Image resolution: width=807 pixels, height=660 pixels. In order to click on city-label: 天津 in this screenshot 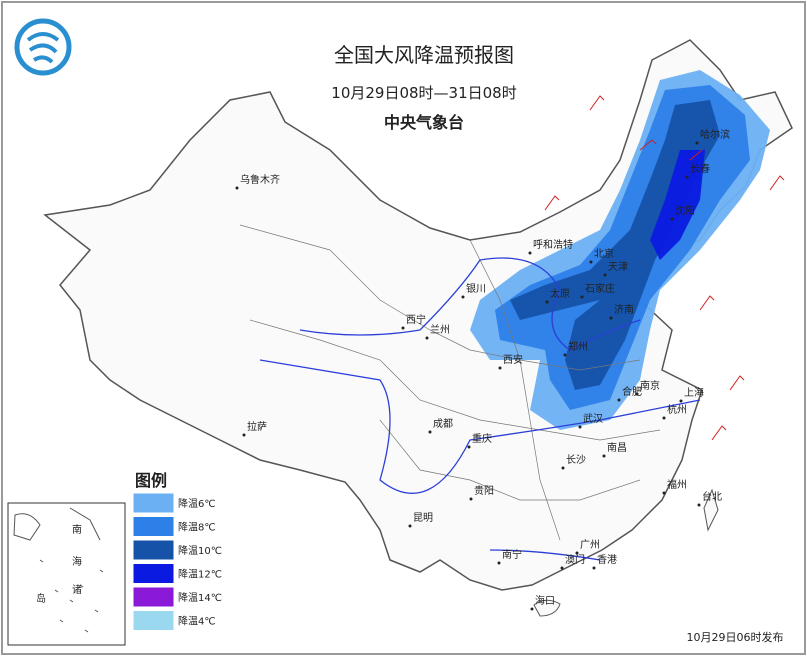, I will do `click(618, 267)`.